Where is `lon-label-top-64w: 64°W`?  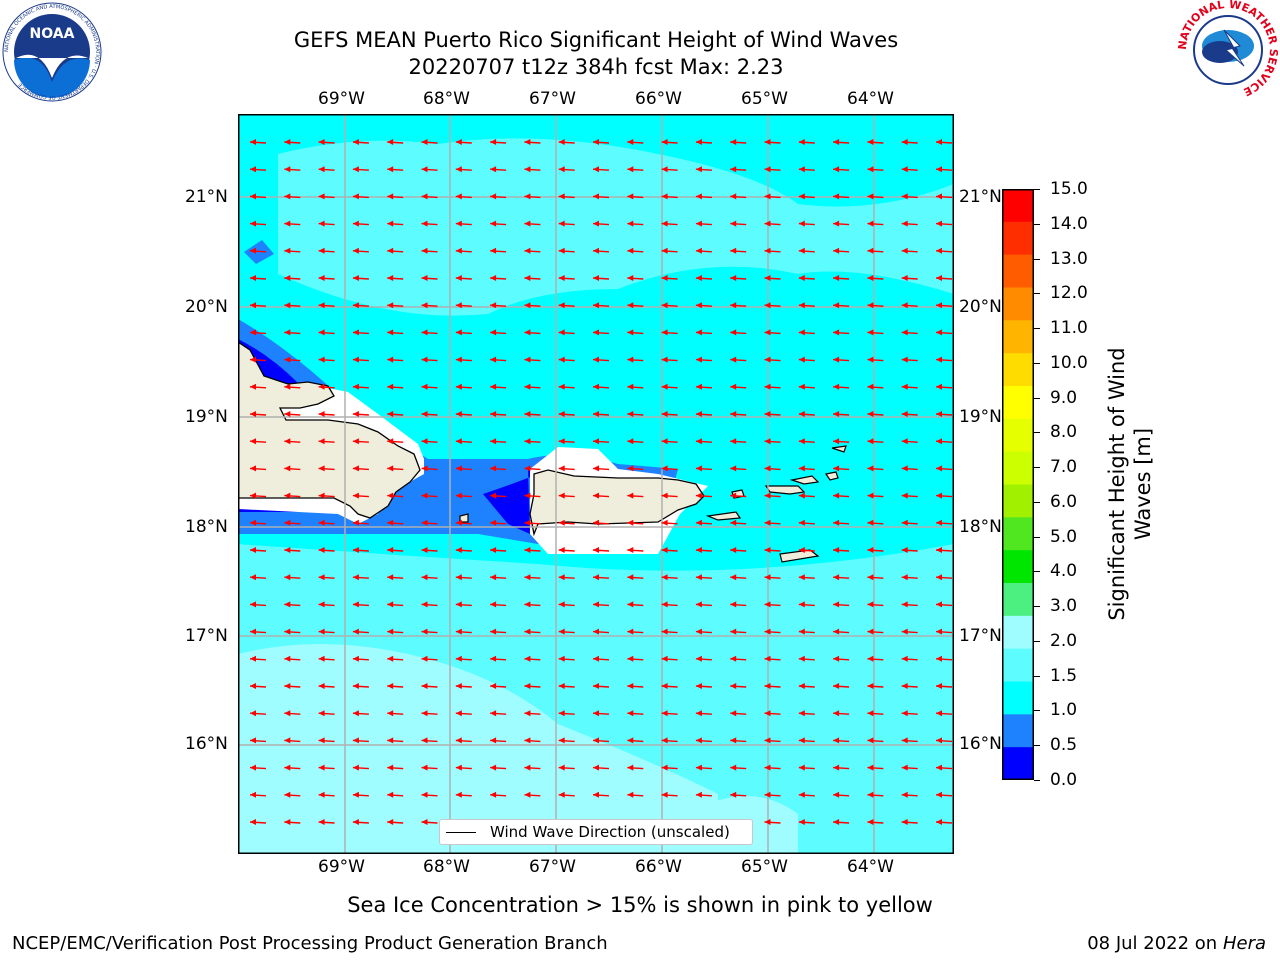
lon-label-top-64w: 64°W is located at coordinates (870, 99).